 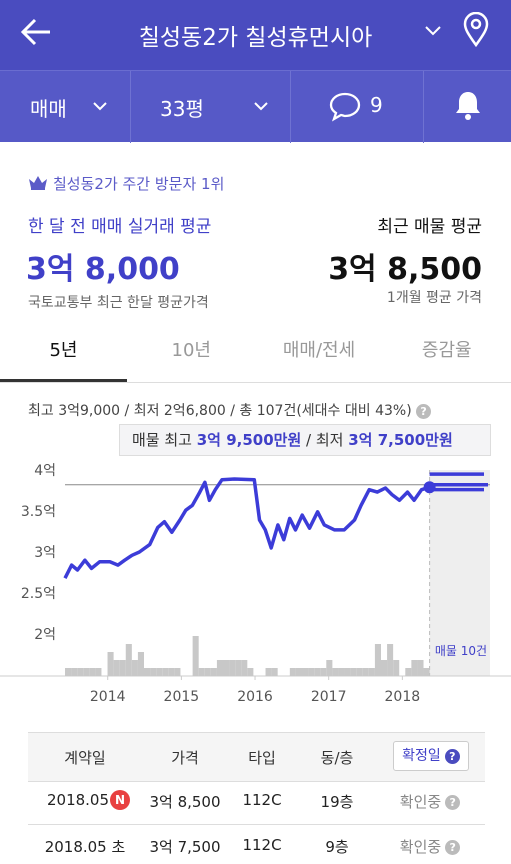 I want to click on comment-icon, so click(x=345, y=107).